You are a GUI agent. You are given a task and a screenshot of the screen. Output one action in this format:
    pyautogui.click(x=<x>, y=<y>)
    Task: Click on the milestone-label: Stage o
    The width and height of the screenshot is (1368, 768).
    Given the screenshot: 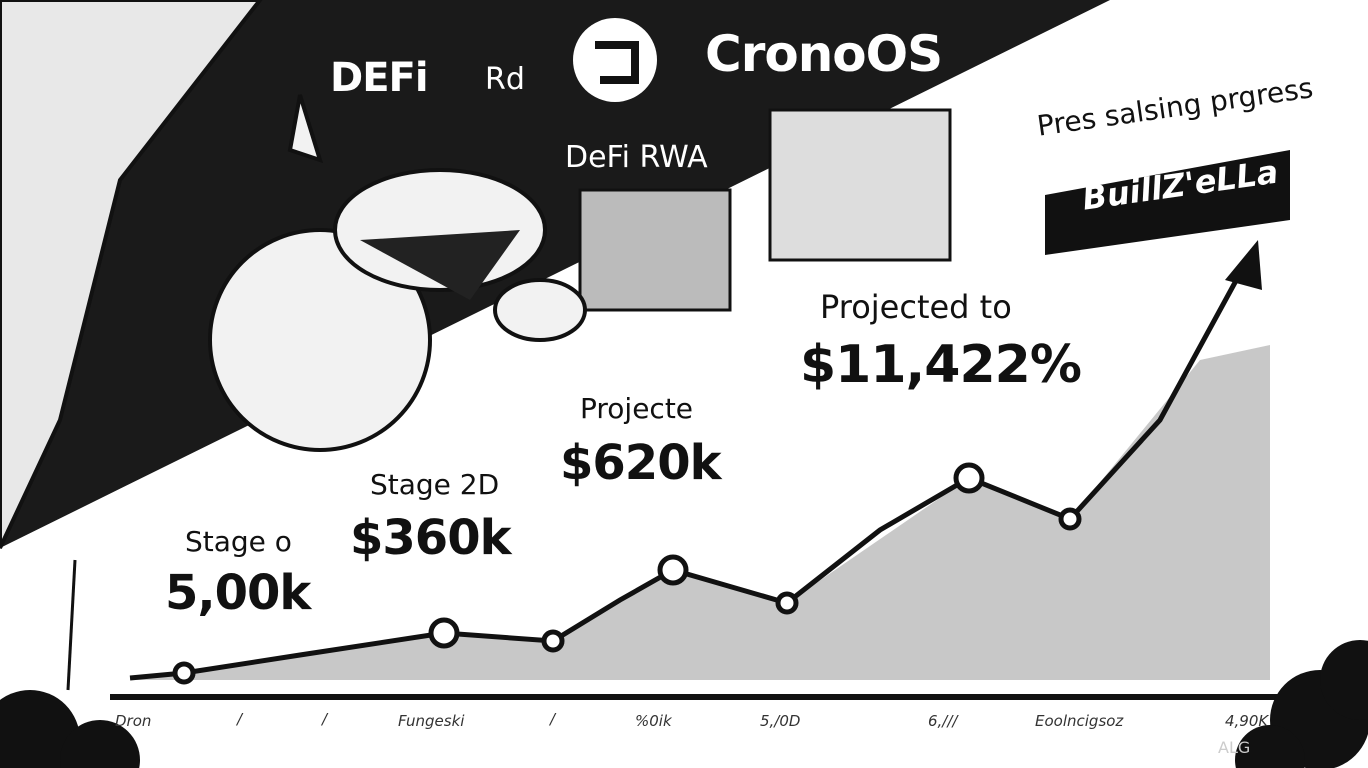 What is the action you would take?
    pyautogui.click(x=238, y=541)
    